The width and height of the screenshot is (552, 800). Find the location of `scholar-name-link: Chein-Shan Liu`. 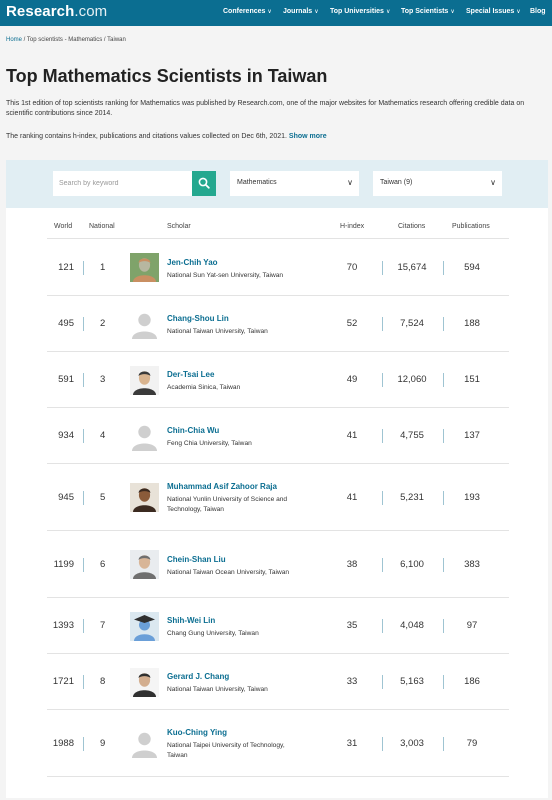

scholar-name-link: Chein-Shan Liu is located at coordinates (196, 559).